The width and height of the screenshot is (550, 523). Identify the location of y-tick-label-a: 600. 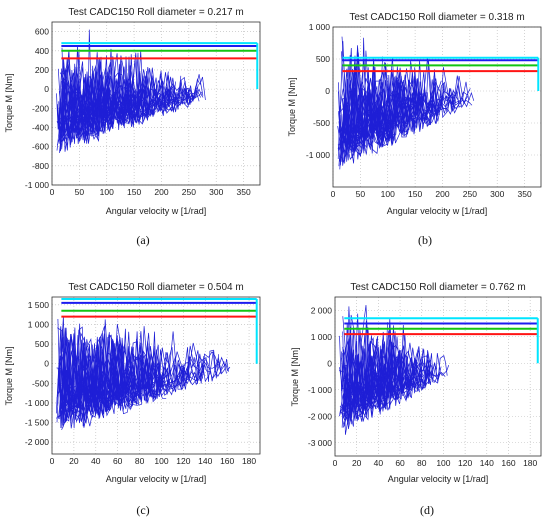
(42, 32).